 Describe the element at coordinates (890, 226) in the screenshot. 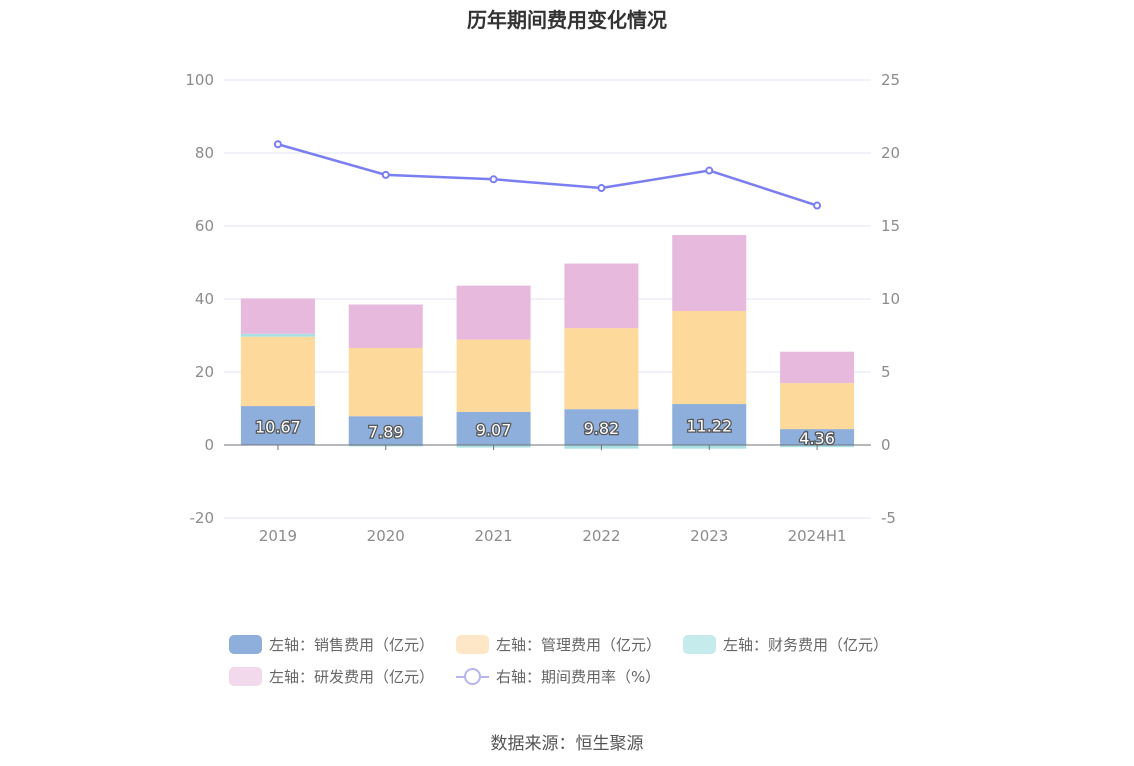

I see `right-axis-tick-label: 15` at that location.